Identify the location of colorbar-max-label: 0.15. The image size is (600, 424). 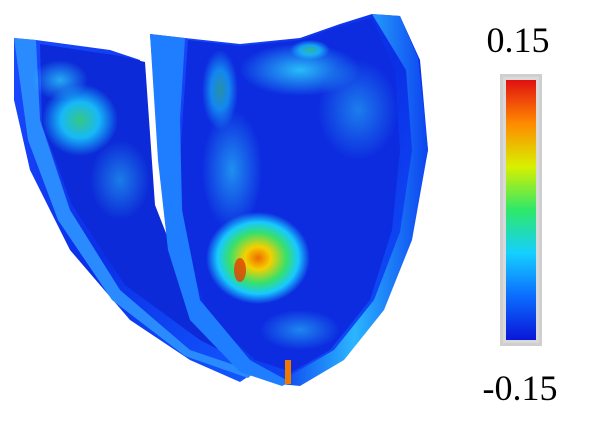
(518, 40).